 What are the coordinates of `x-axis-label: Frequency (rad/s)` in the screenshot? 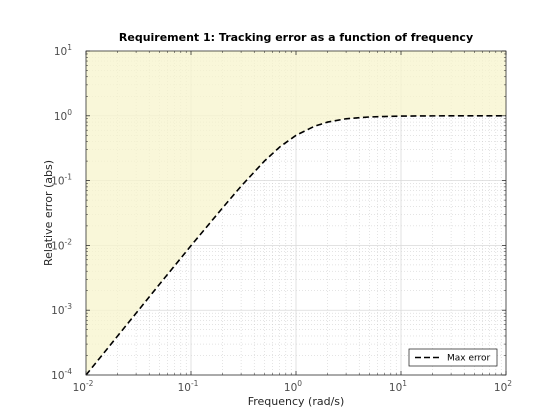 It's located at (296, 401).